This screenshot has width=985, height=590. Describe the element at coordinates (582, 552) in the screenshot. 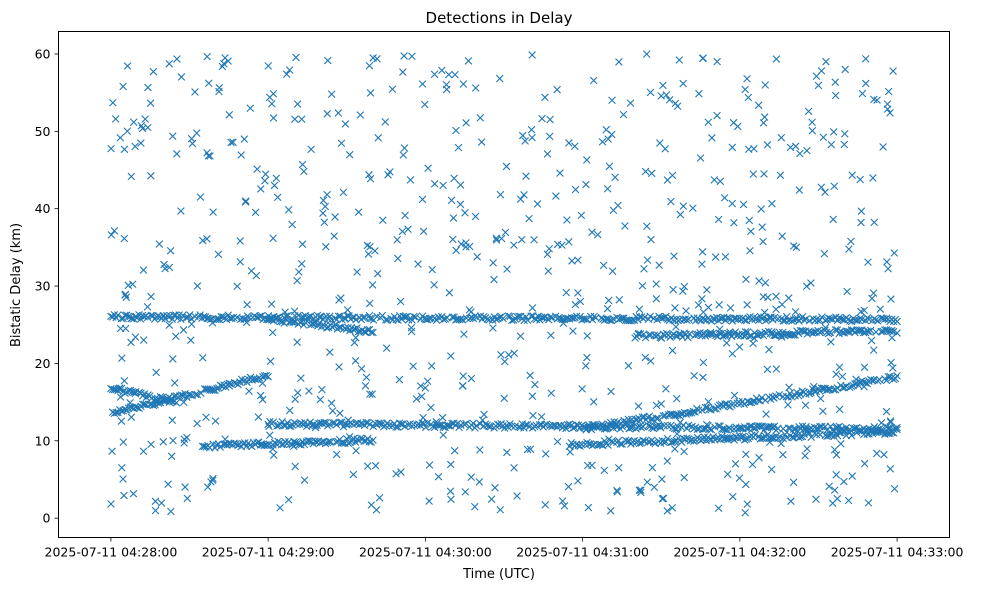

I see `x-tick-label: 2025-07-11 04:31:00` at that location.